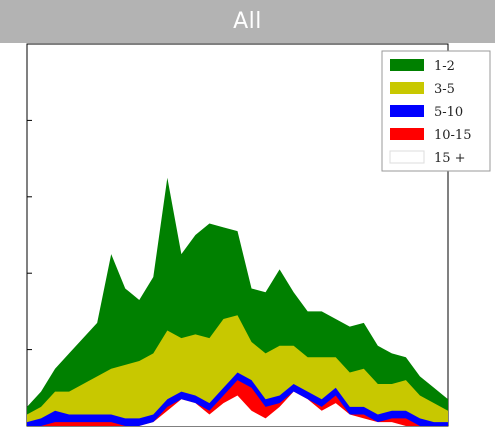 This screenshot has height=427, width=495. I want to click on legend-label-3: 10-15, so click(452, 135).